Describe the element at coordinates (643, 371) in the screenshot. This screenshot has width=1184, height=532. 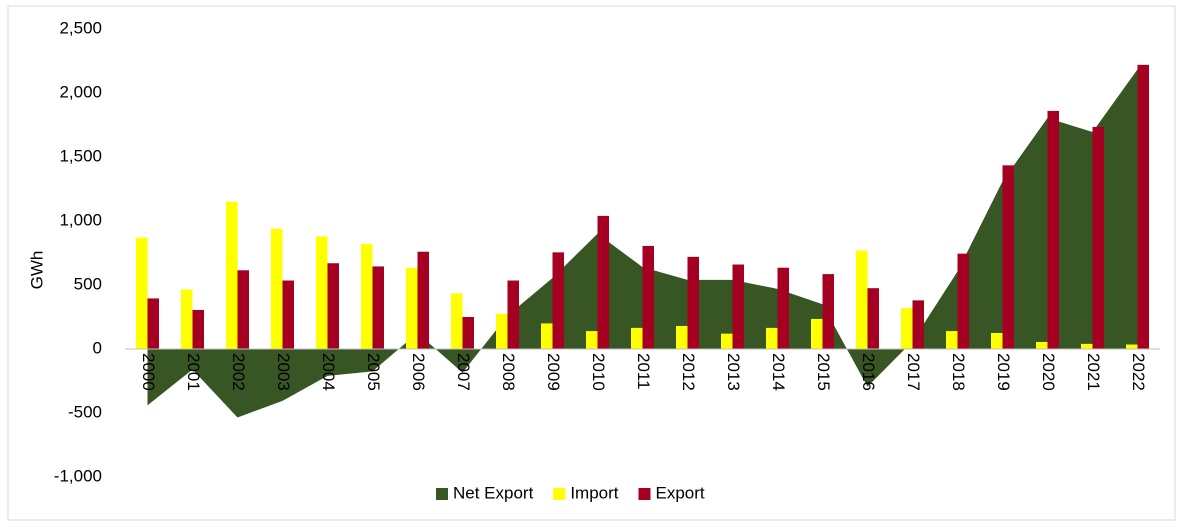
I see `x-tick-label: 2011` at that location.